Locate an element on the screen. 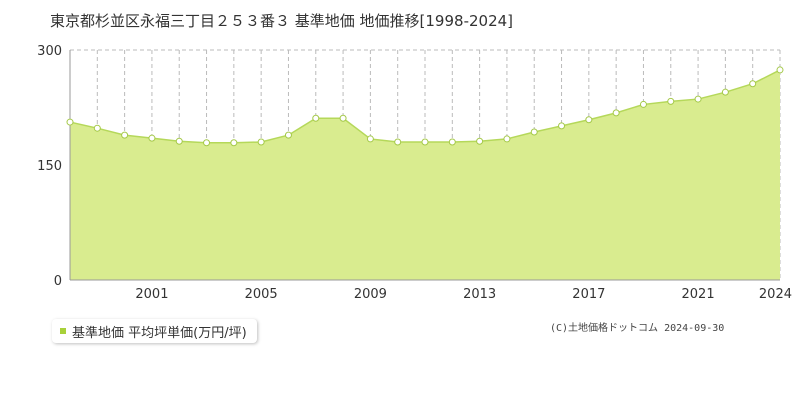  y-tick-label: 150 is located at coordinates (49, 166).